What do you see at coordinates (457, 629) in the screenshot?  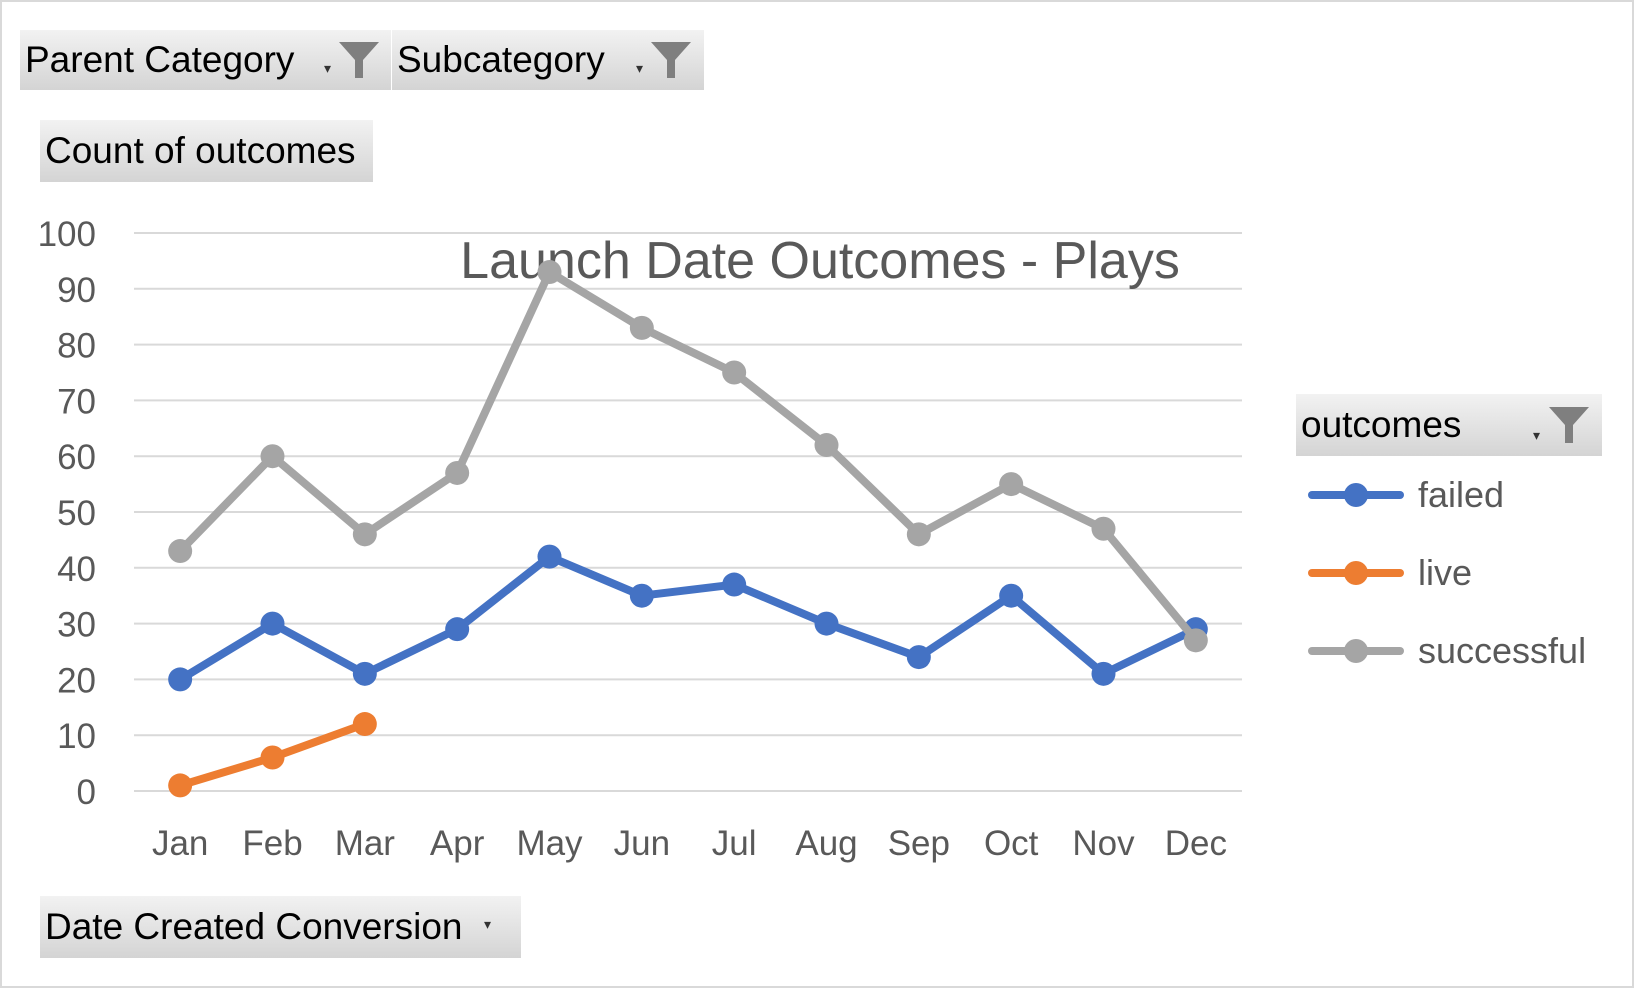 I see `data-point-failed-apr` at bounding box center [457, 629].